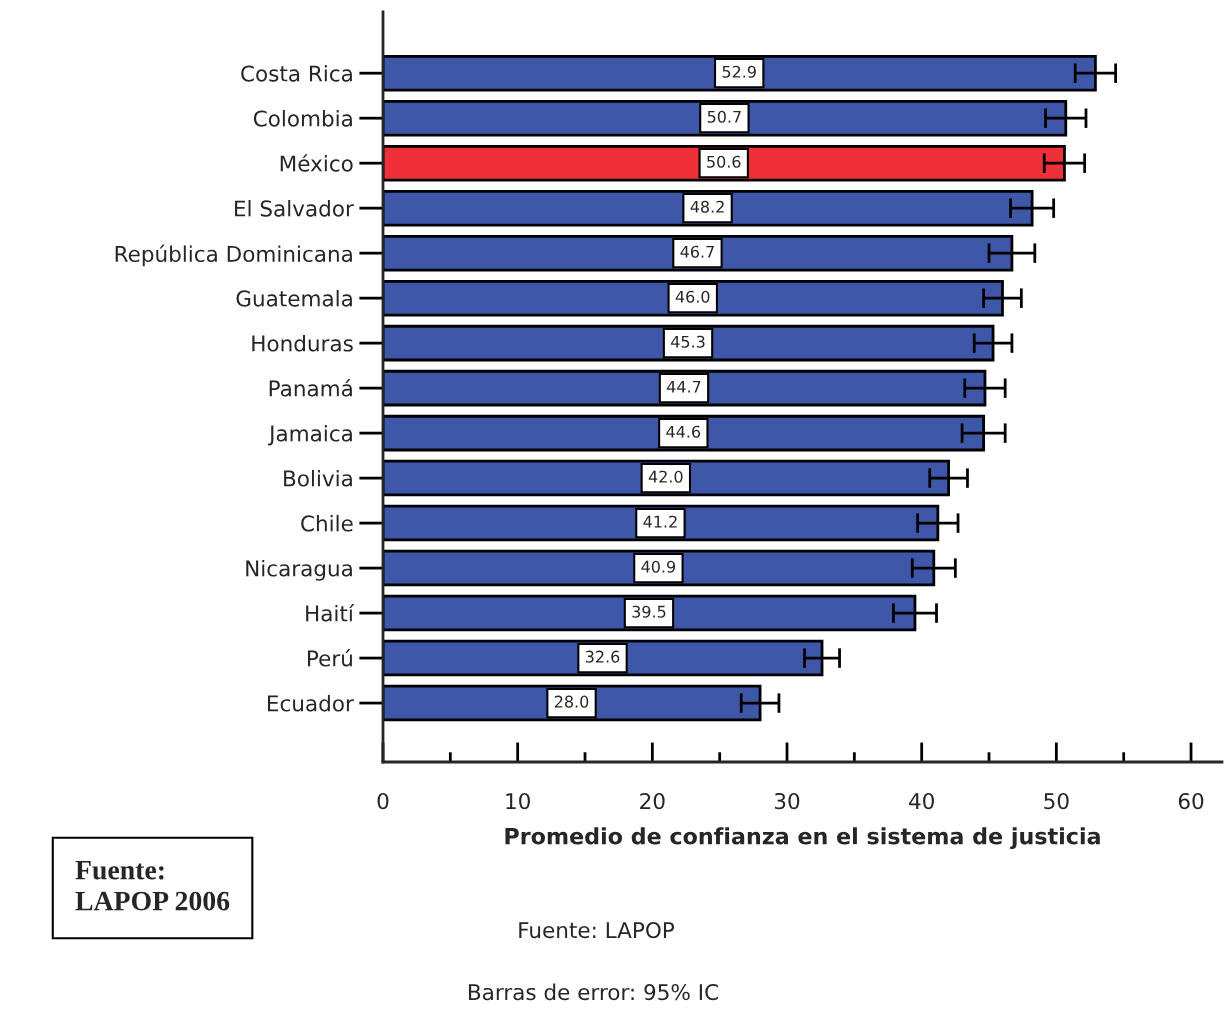 The width and height of the screenshot is (1225, 1025). I want to click on y-tick-label: Jamaica, so click(310, 435).